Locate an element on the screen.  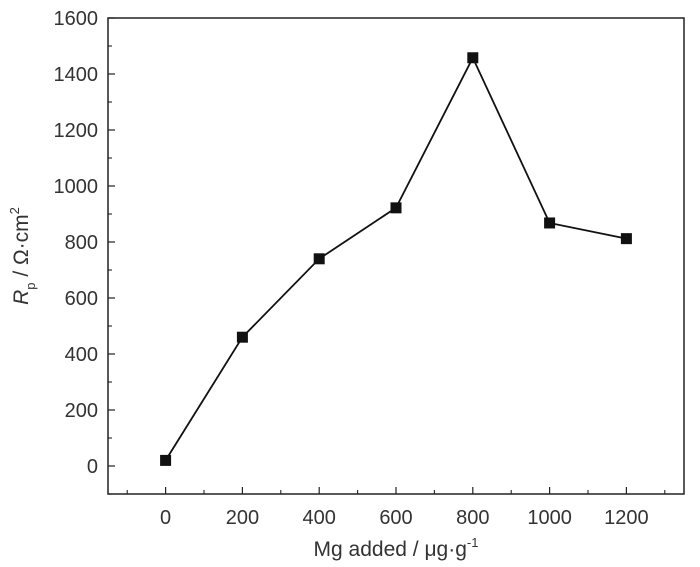
y-tick-label: 1200 is located at coordinates (76, 131).